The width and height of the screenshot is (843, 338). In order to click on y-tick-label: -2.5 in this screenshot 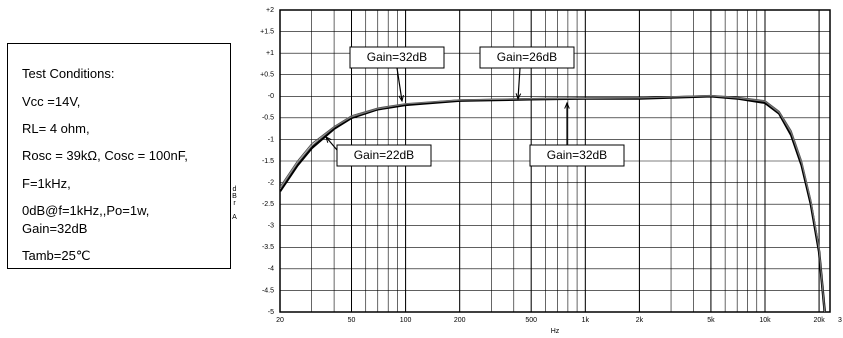, I will do `click(268, 204)`.